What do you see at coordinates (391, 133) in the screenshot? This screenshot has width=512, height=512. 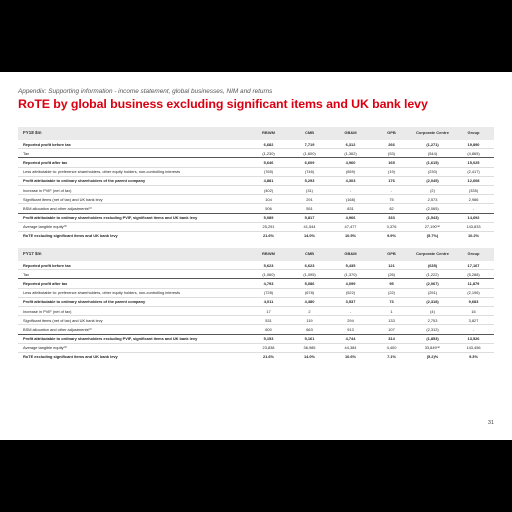 I see `column-header: GPB` at bounding box center [391, 133].